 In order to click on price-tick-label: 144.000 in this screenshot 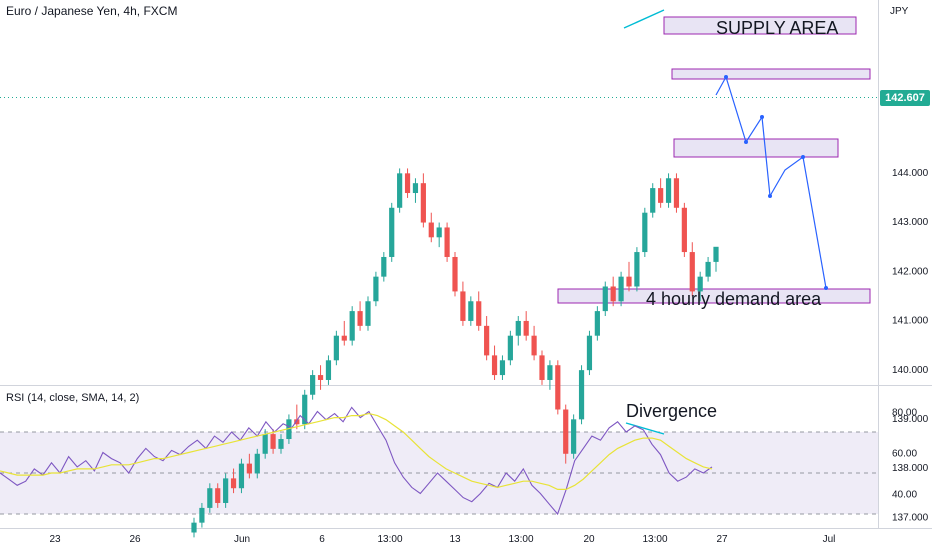, I will do `click(910, 173)`.